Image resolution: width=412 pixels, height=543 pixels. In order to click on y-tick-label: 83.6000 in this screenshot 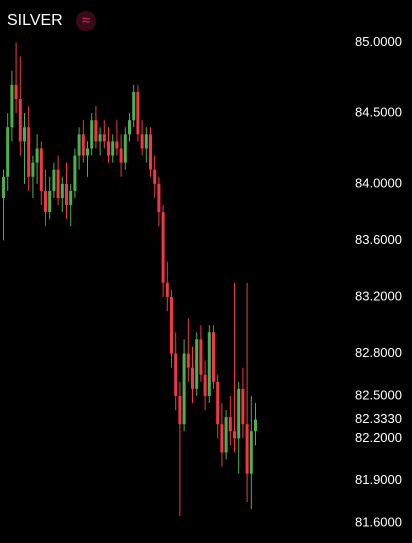, I will do `click(378, 239)`.